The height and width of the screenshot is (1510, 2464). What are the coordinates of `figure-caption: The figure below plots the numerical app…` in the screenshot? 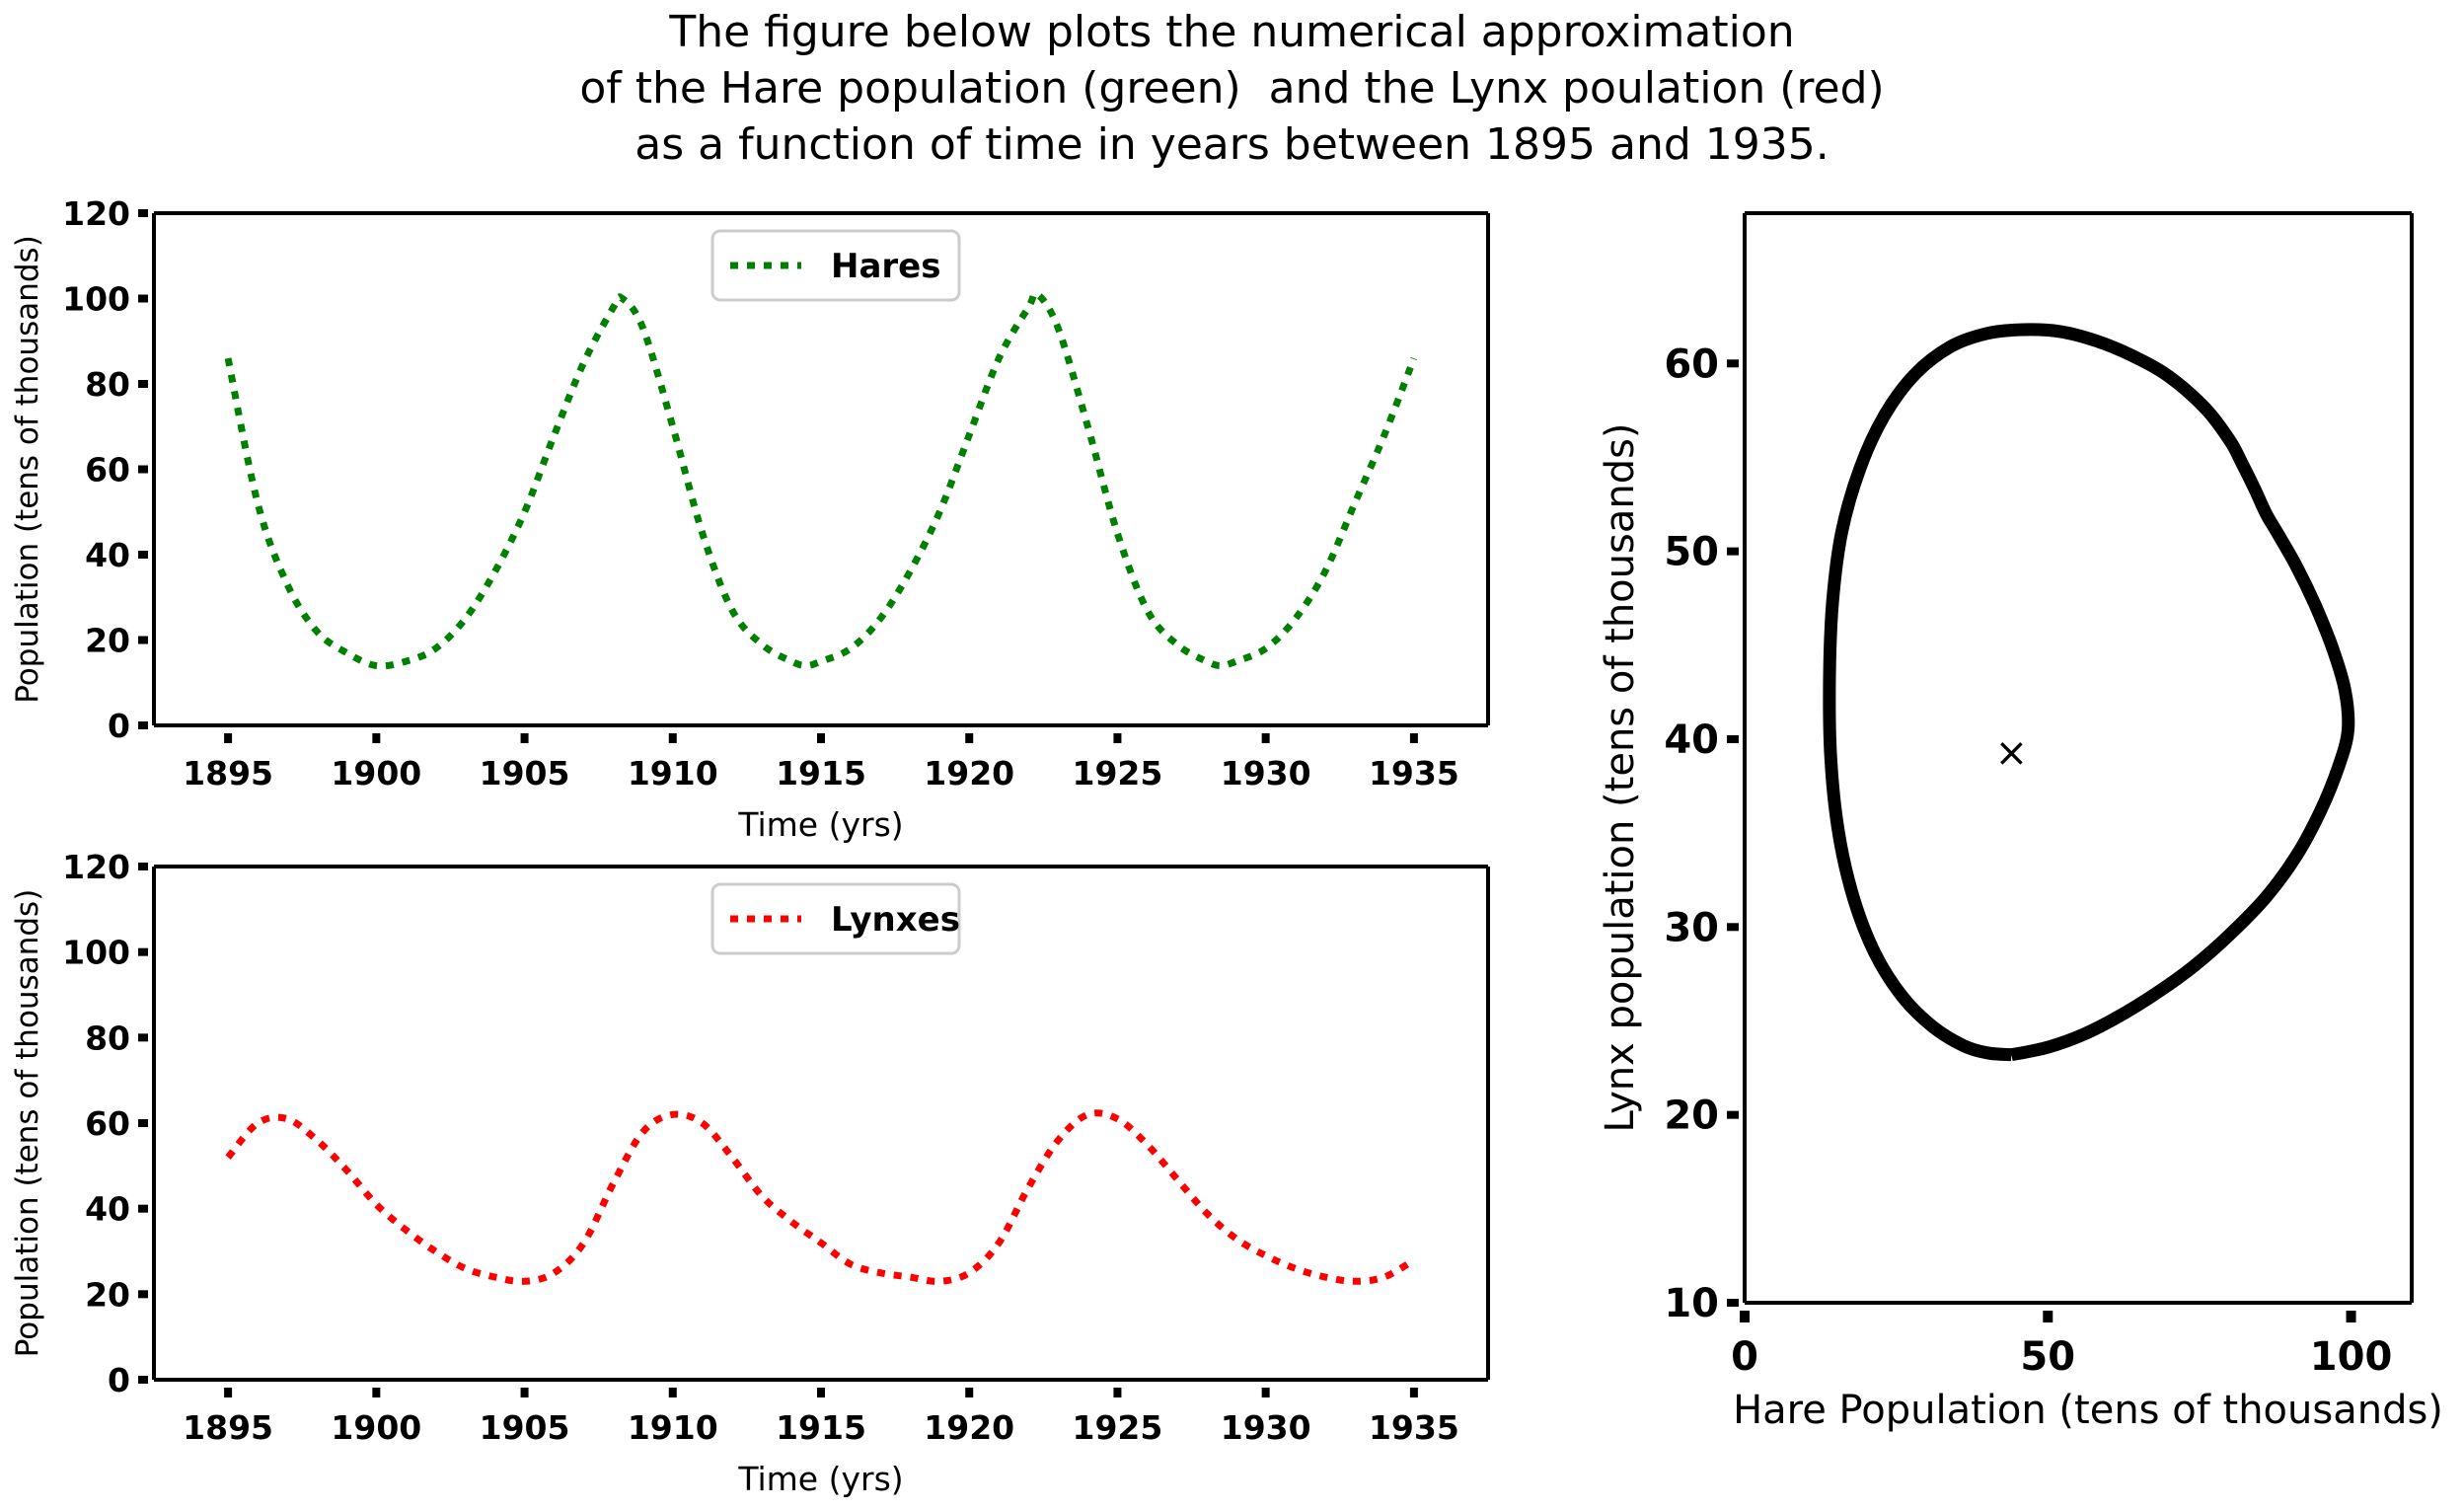 It's located at (1232, 87).